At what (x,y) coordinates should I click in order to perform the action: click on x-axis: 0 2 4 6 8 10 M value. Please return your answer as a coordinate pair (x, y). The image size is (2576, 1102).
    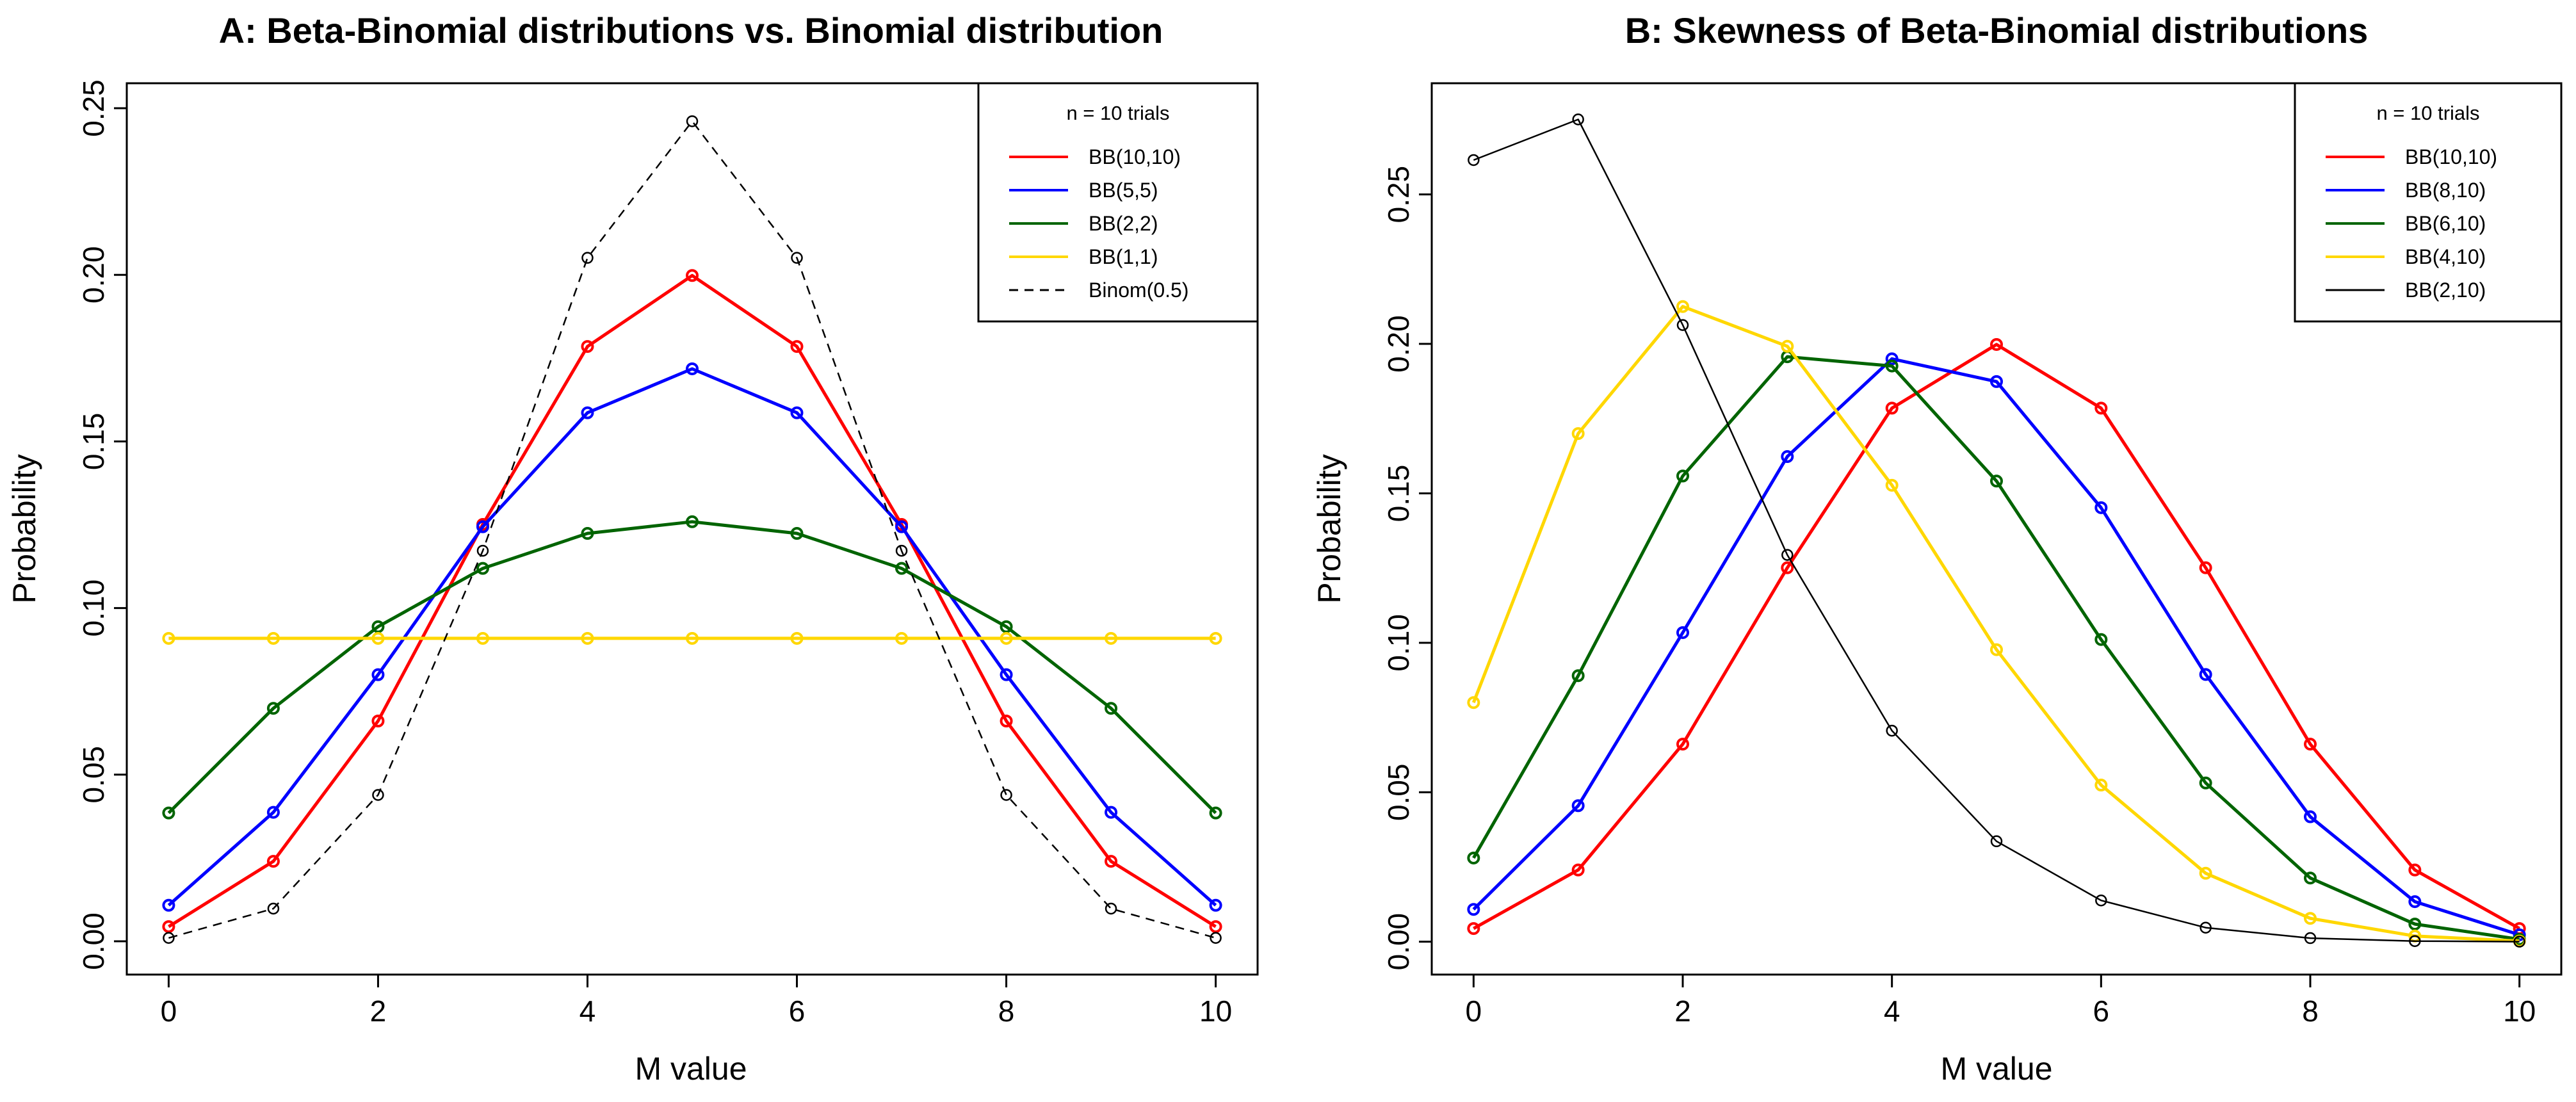
    Looking at the image, I should click on (2001, 1030).